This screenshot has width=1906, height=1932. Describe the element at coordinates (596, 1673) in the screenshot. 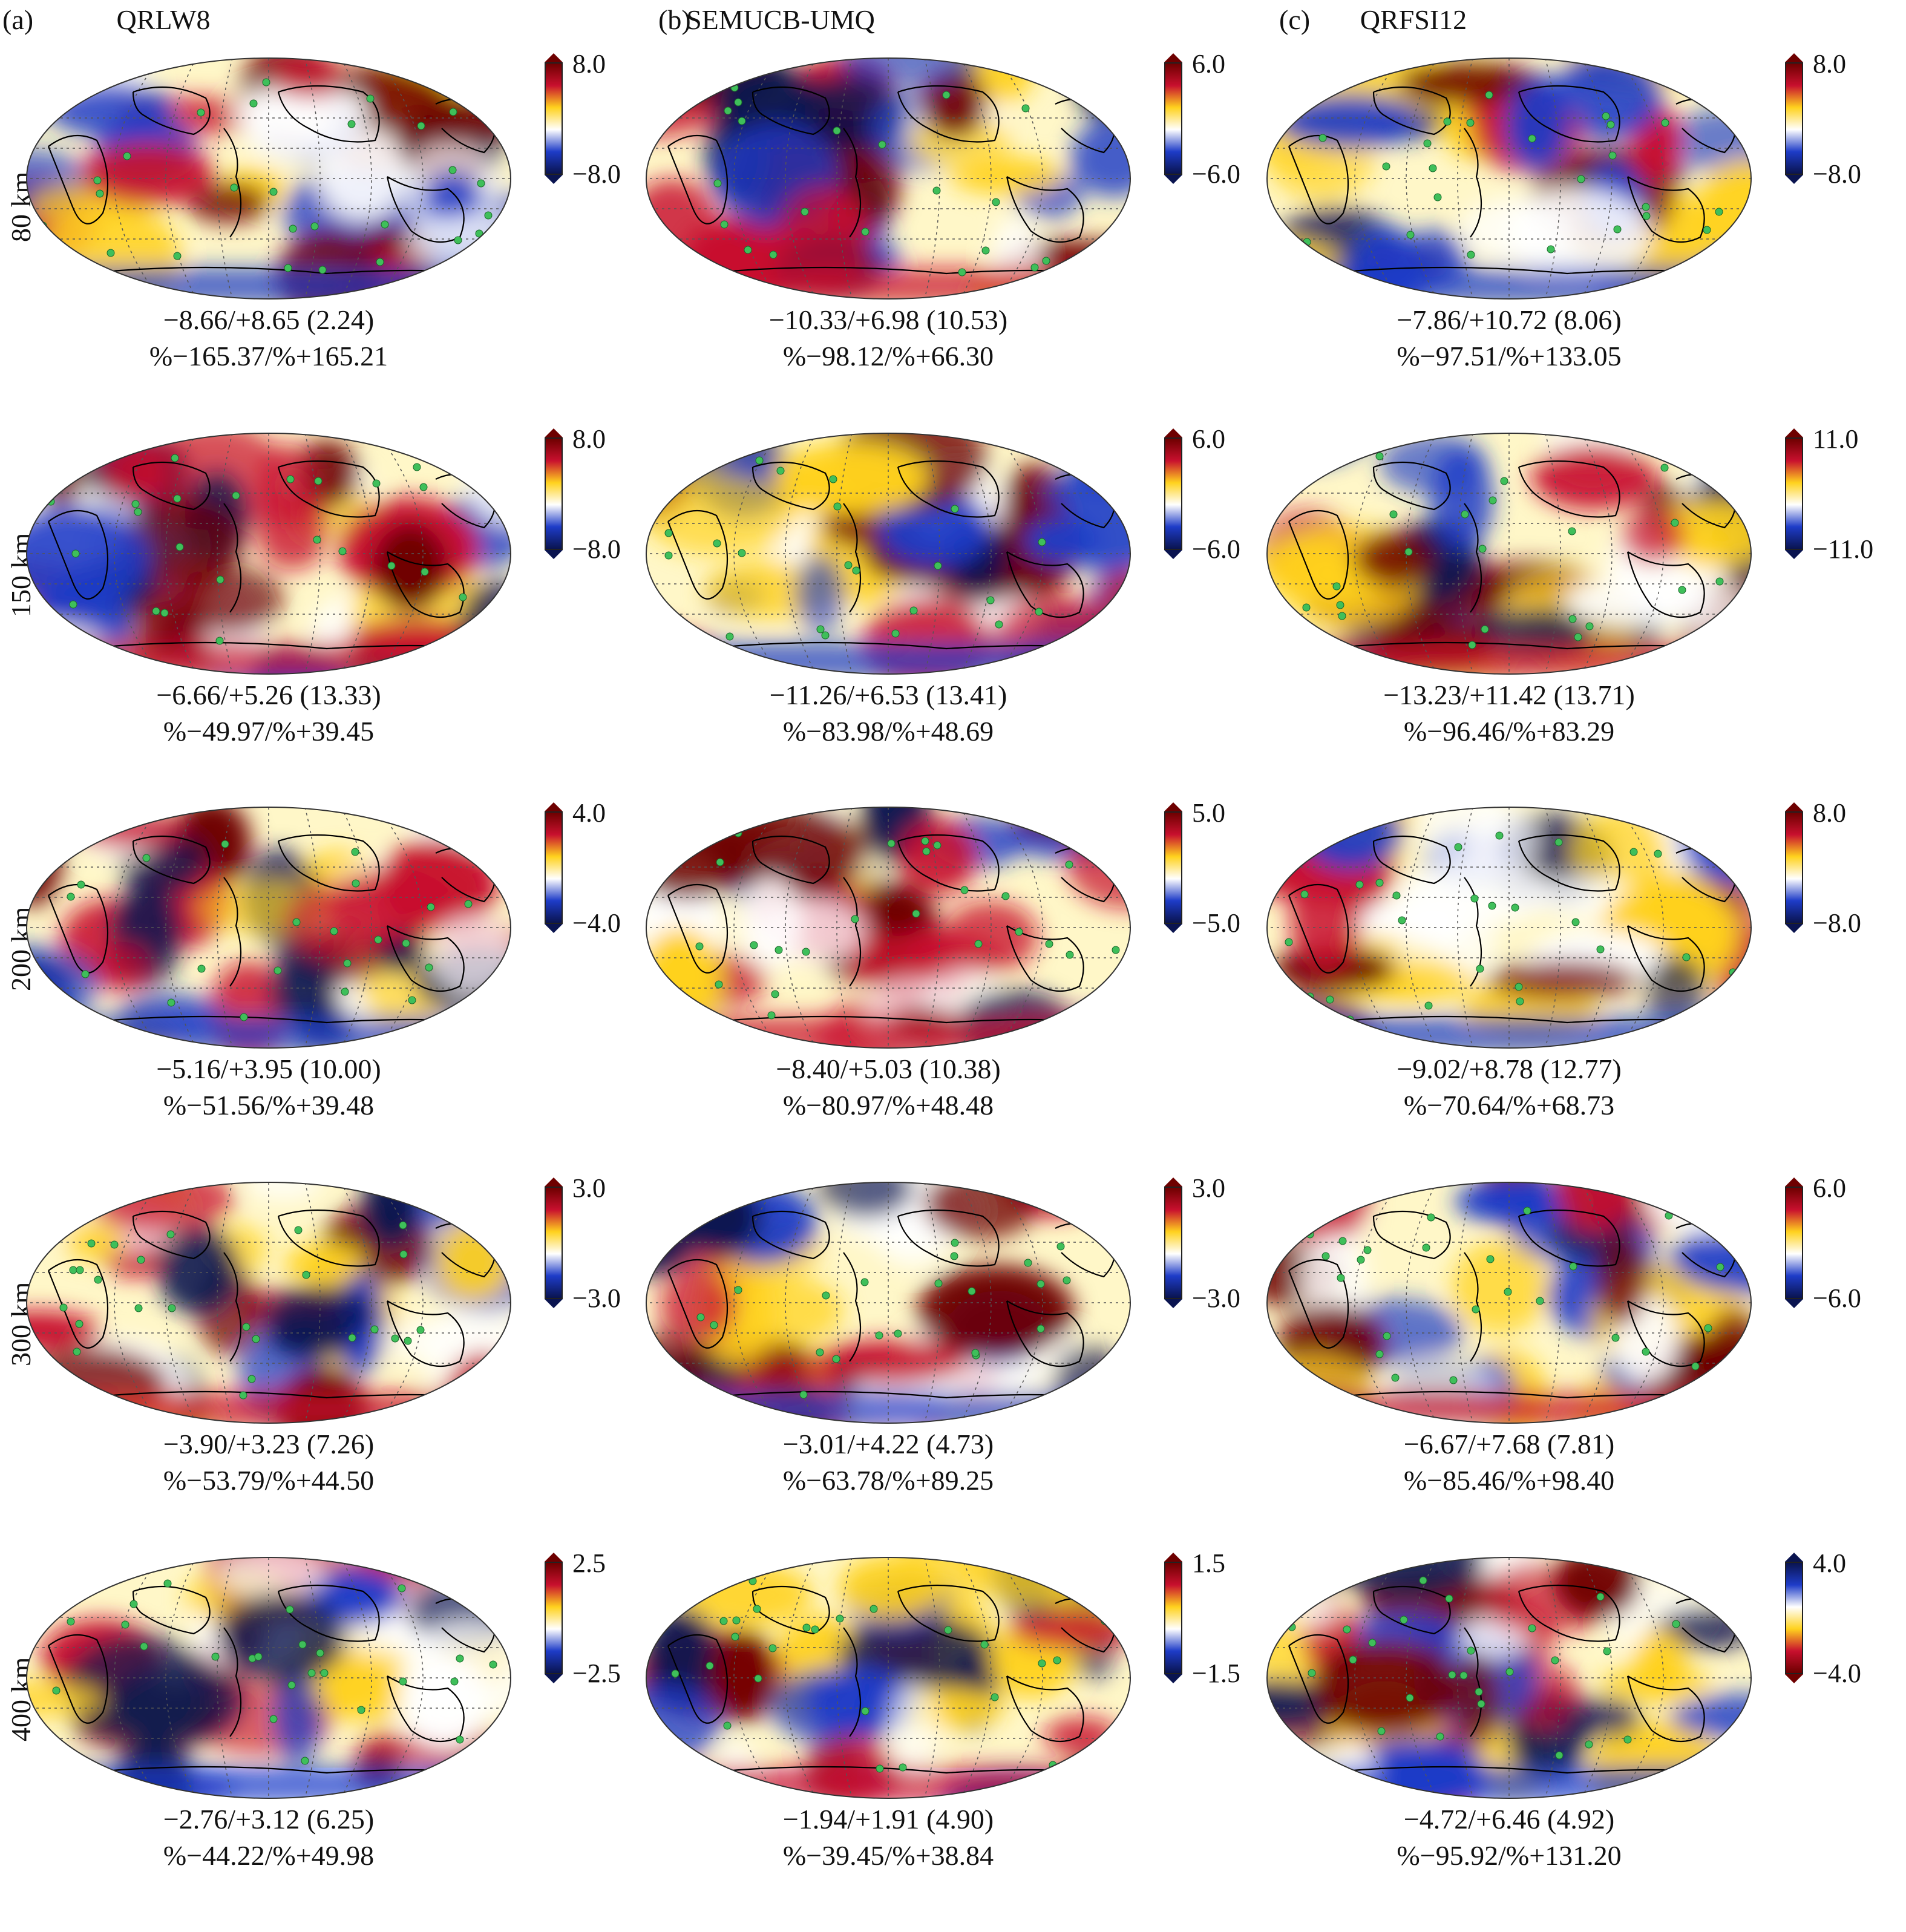

I see `colorbar-min-label: −2.5` at that location.